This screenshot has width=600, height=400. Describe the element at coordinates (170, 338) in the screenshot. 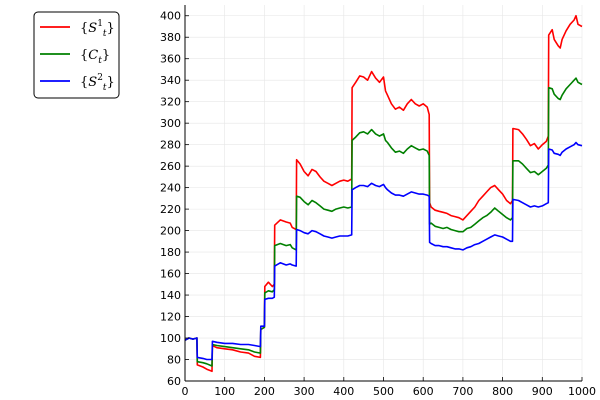

I see `y-tick-label: 100` at that location.